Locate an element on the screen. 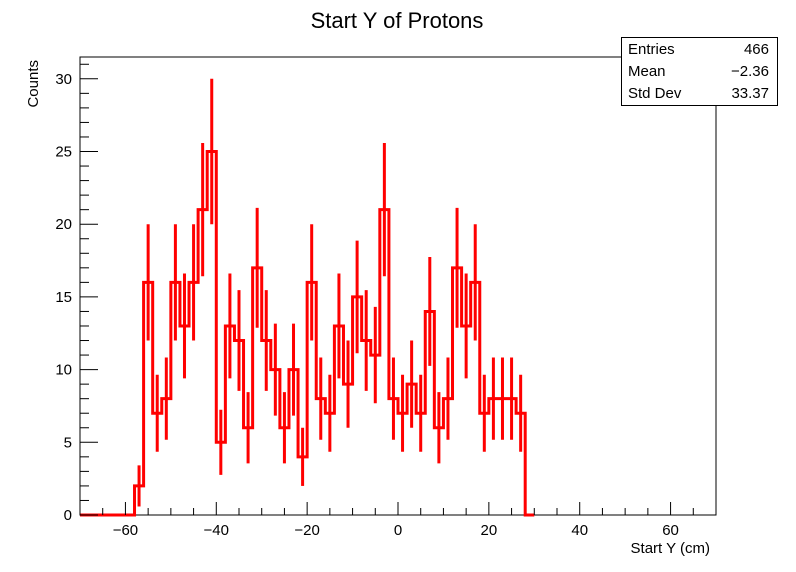 The width and height of the screenshot is (796, 572). x-tick-label: 20 is located at coordinates (489, 530).